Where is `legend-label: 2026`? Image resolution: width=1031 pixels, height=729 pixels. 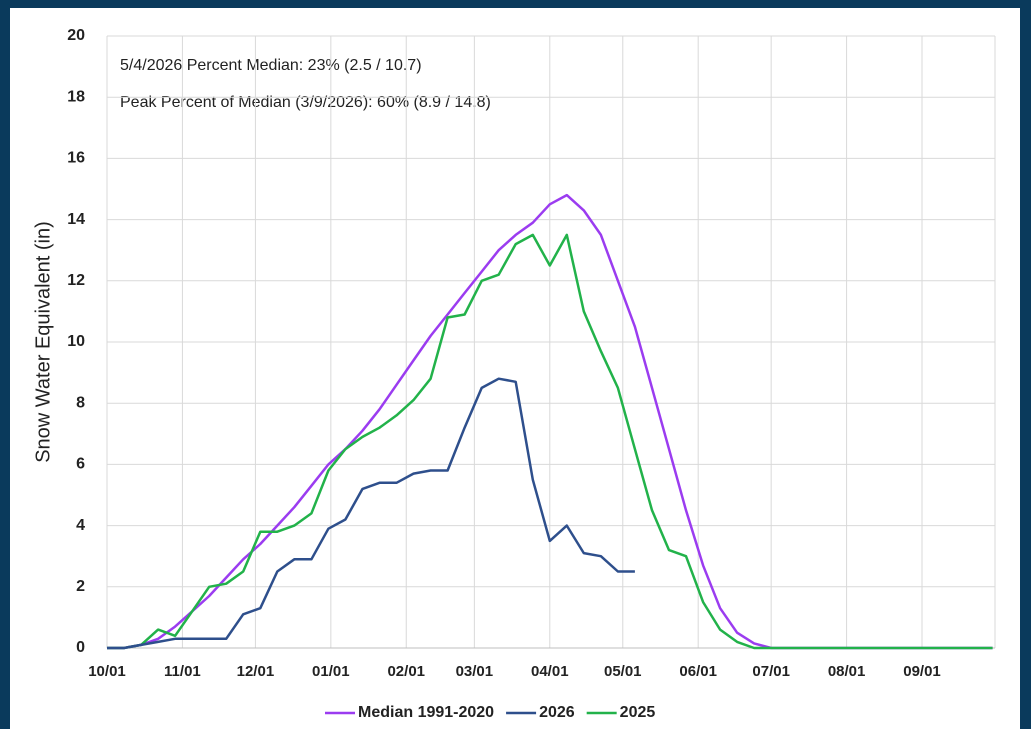 legend-label: 2026 is located at coordinates (557, 712).